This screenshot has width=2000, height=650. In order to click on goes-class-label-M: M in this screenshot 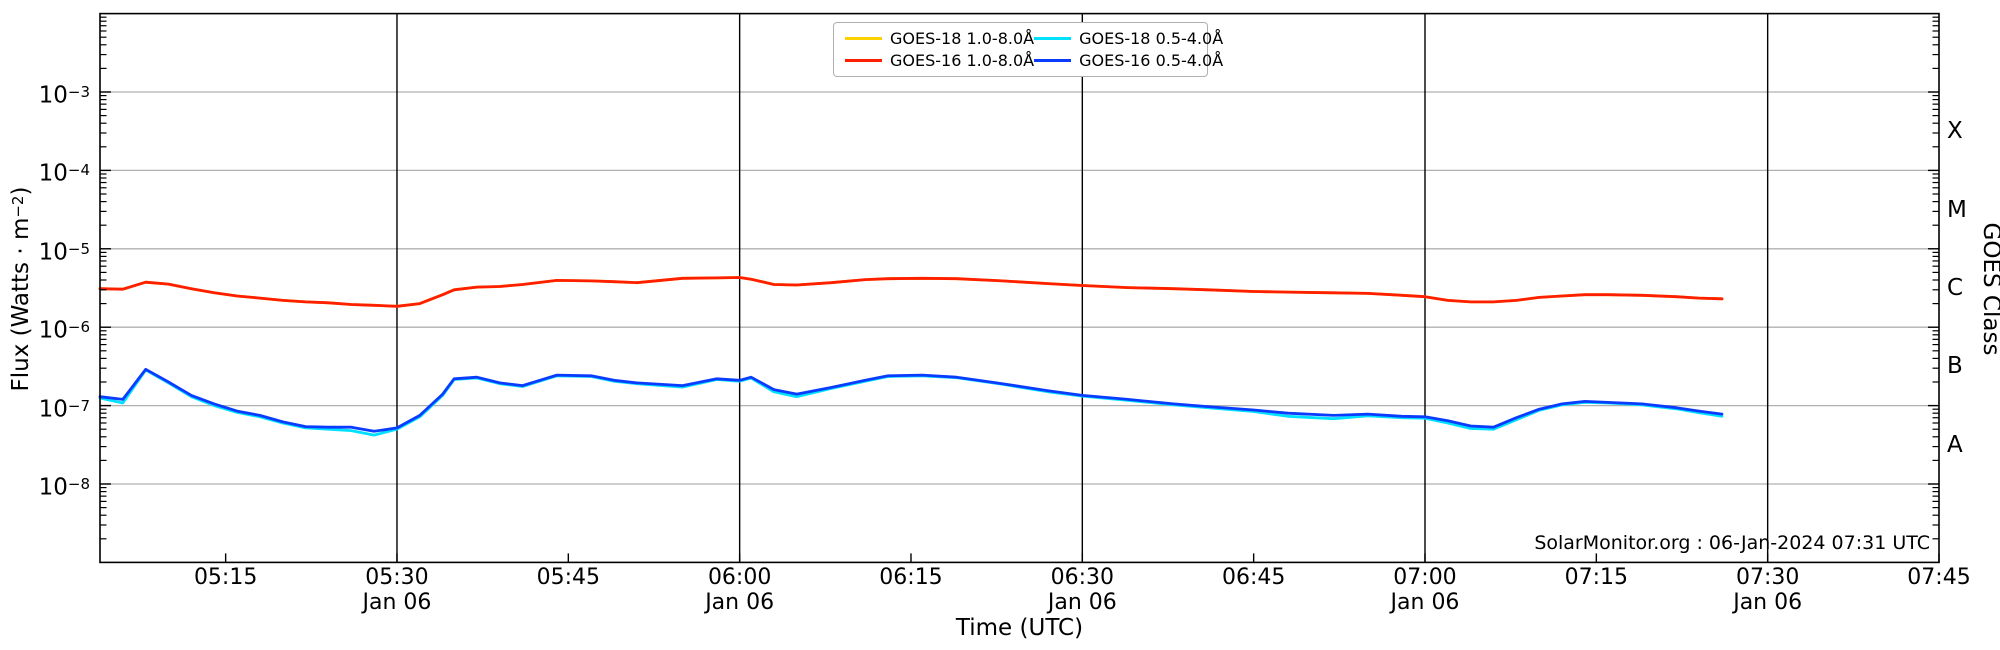, I will do `click(1957, 209)`.